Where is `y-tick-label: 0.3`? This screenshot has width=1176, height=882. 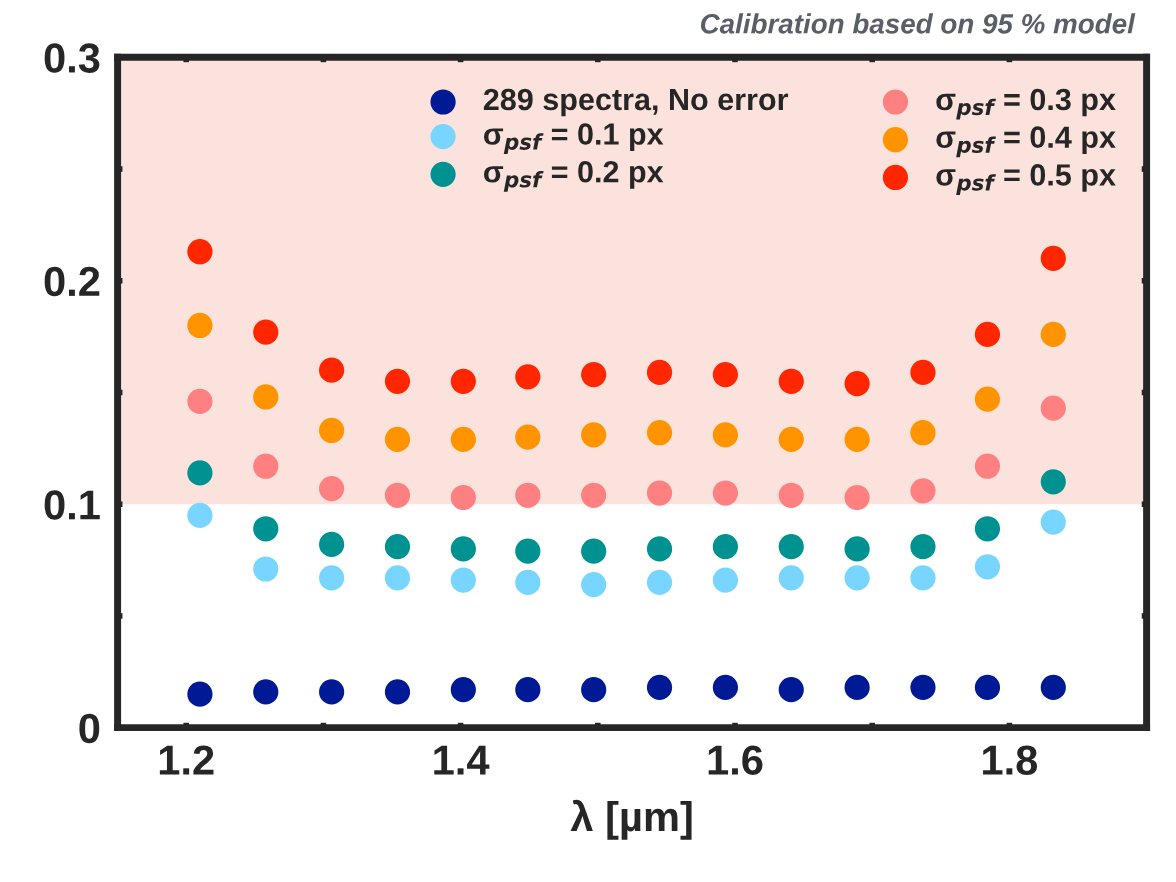 y-tick-label: 0.3 is located at coordinates (72, 58).